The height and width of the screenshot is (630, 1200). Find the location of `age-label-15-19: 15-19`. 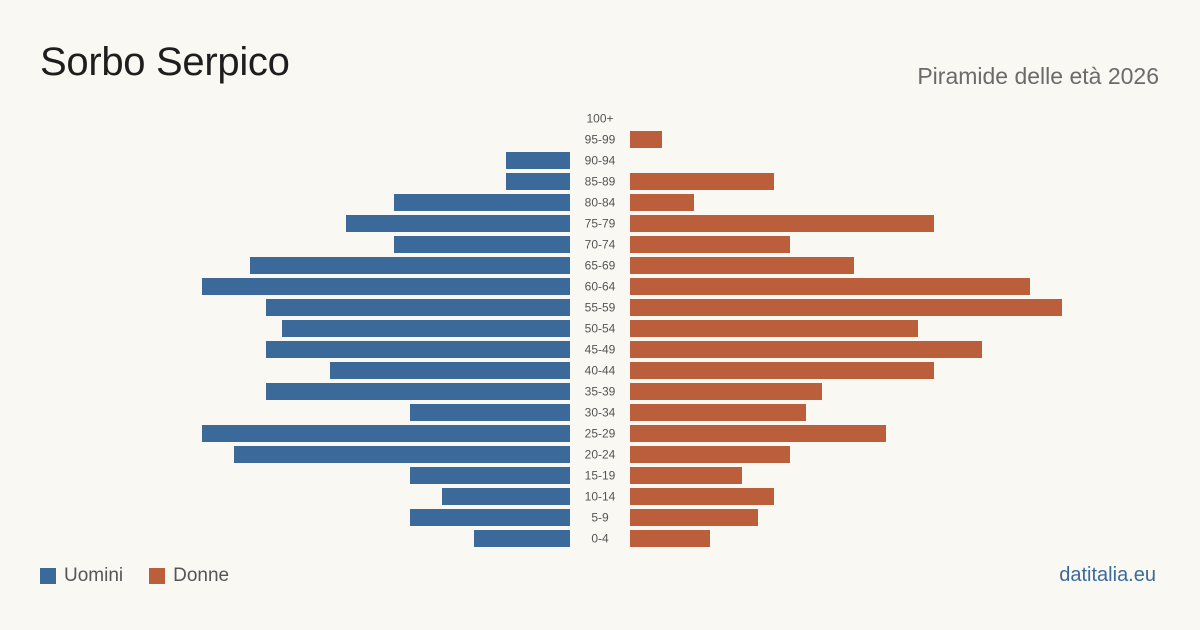

age-label-15-19: 15-19 is located at coordinates (600, 476).